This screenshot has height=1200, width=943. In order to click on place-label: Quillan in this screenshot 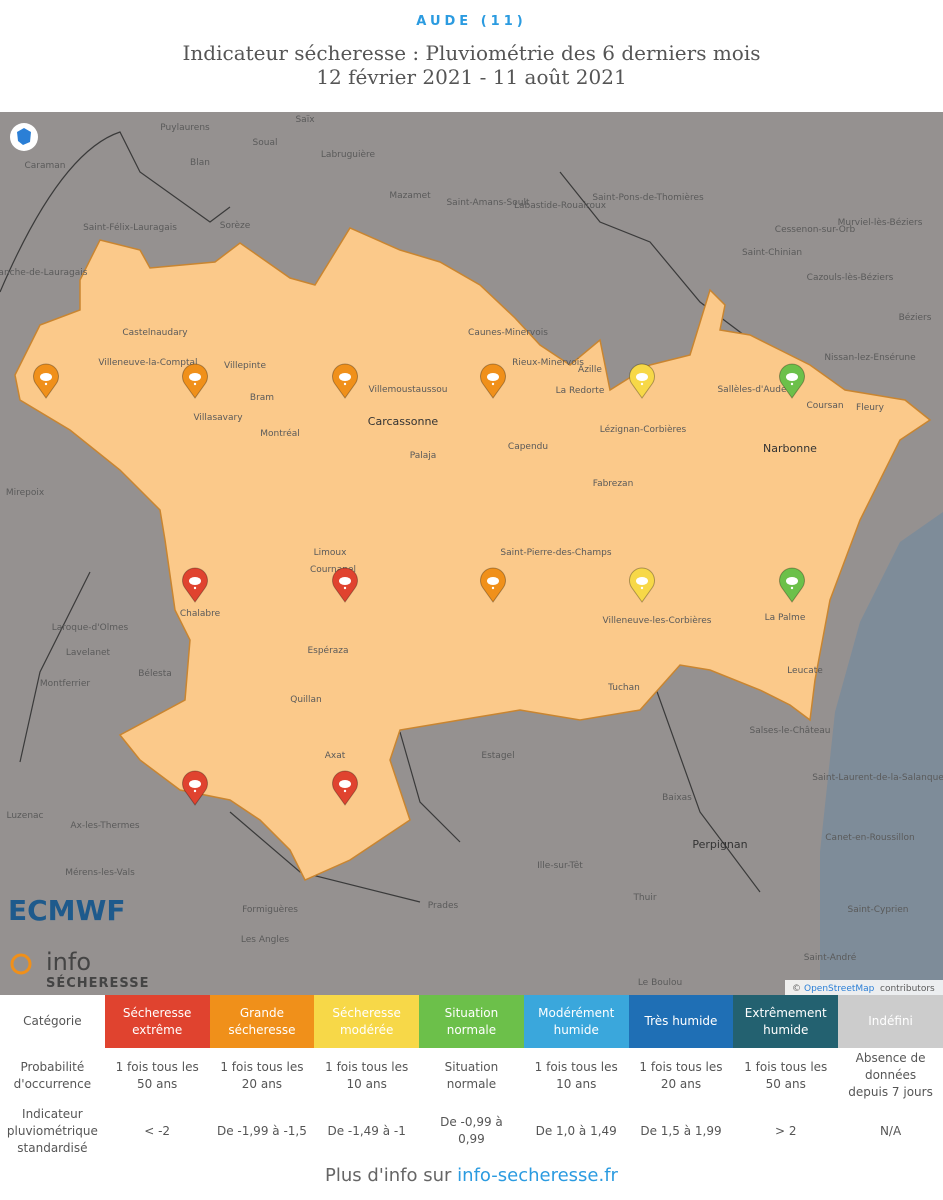, I will do `click(306, 700)`.